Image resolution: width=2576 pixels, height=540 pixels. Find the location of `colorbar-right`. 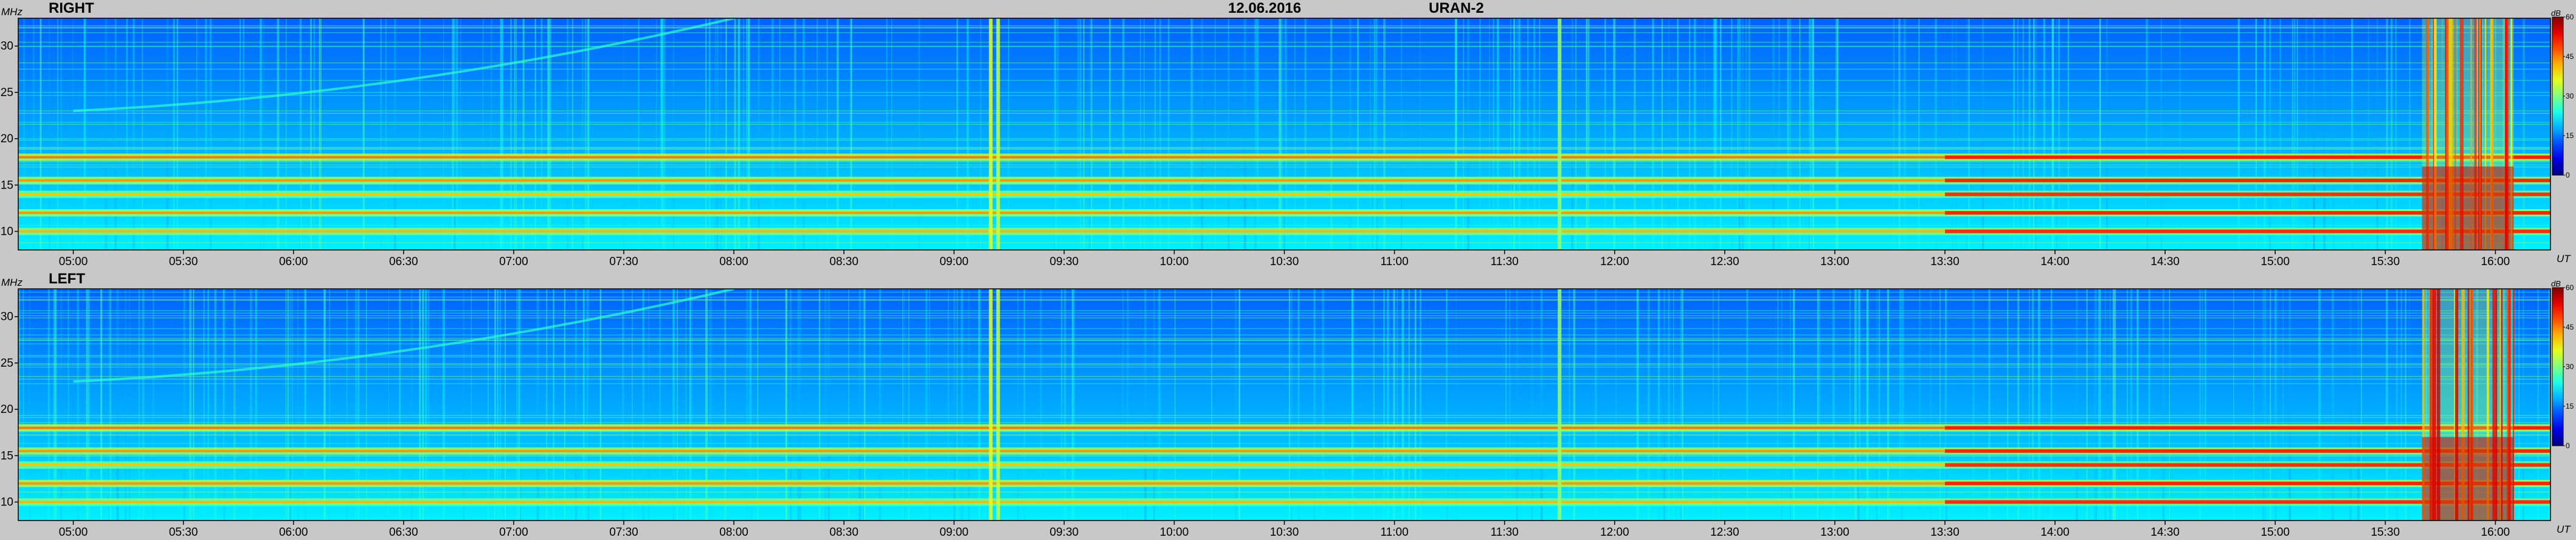

colorbar-right is located at coordinates (2558, 96).